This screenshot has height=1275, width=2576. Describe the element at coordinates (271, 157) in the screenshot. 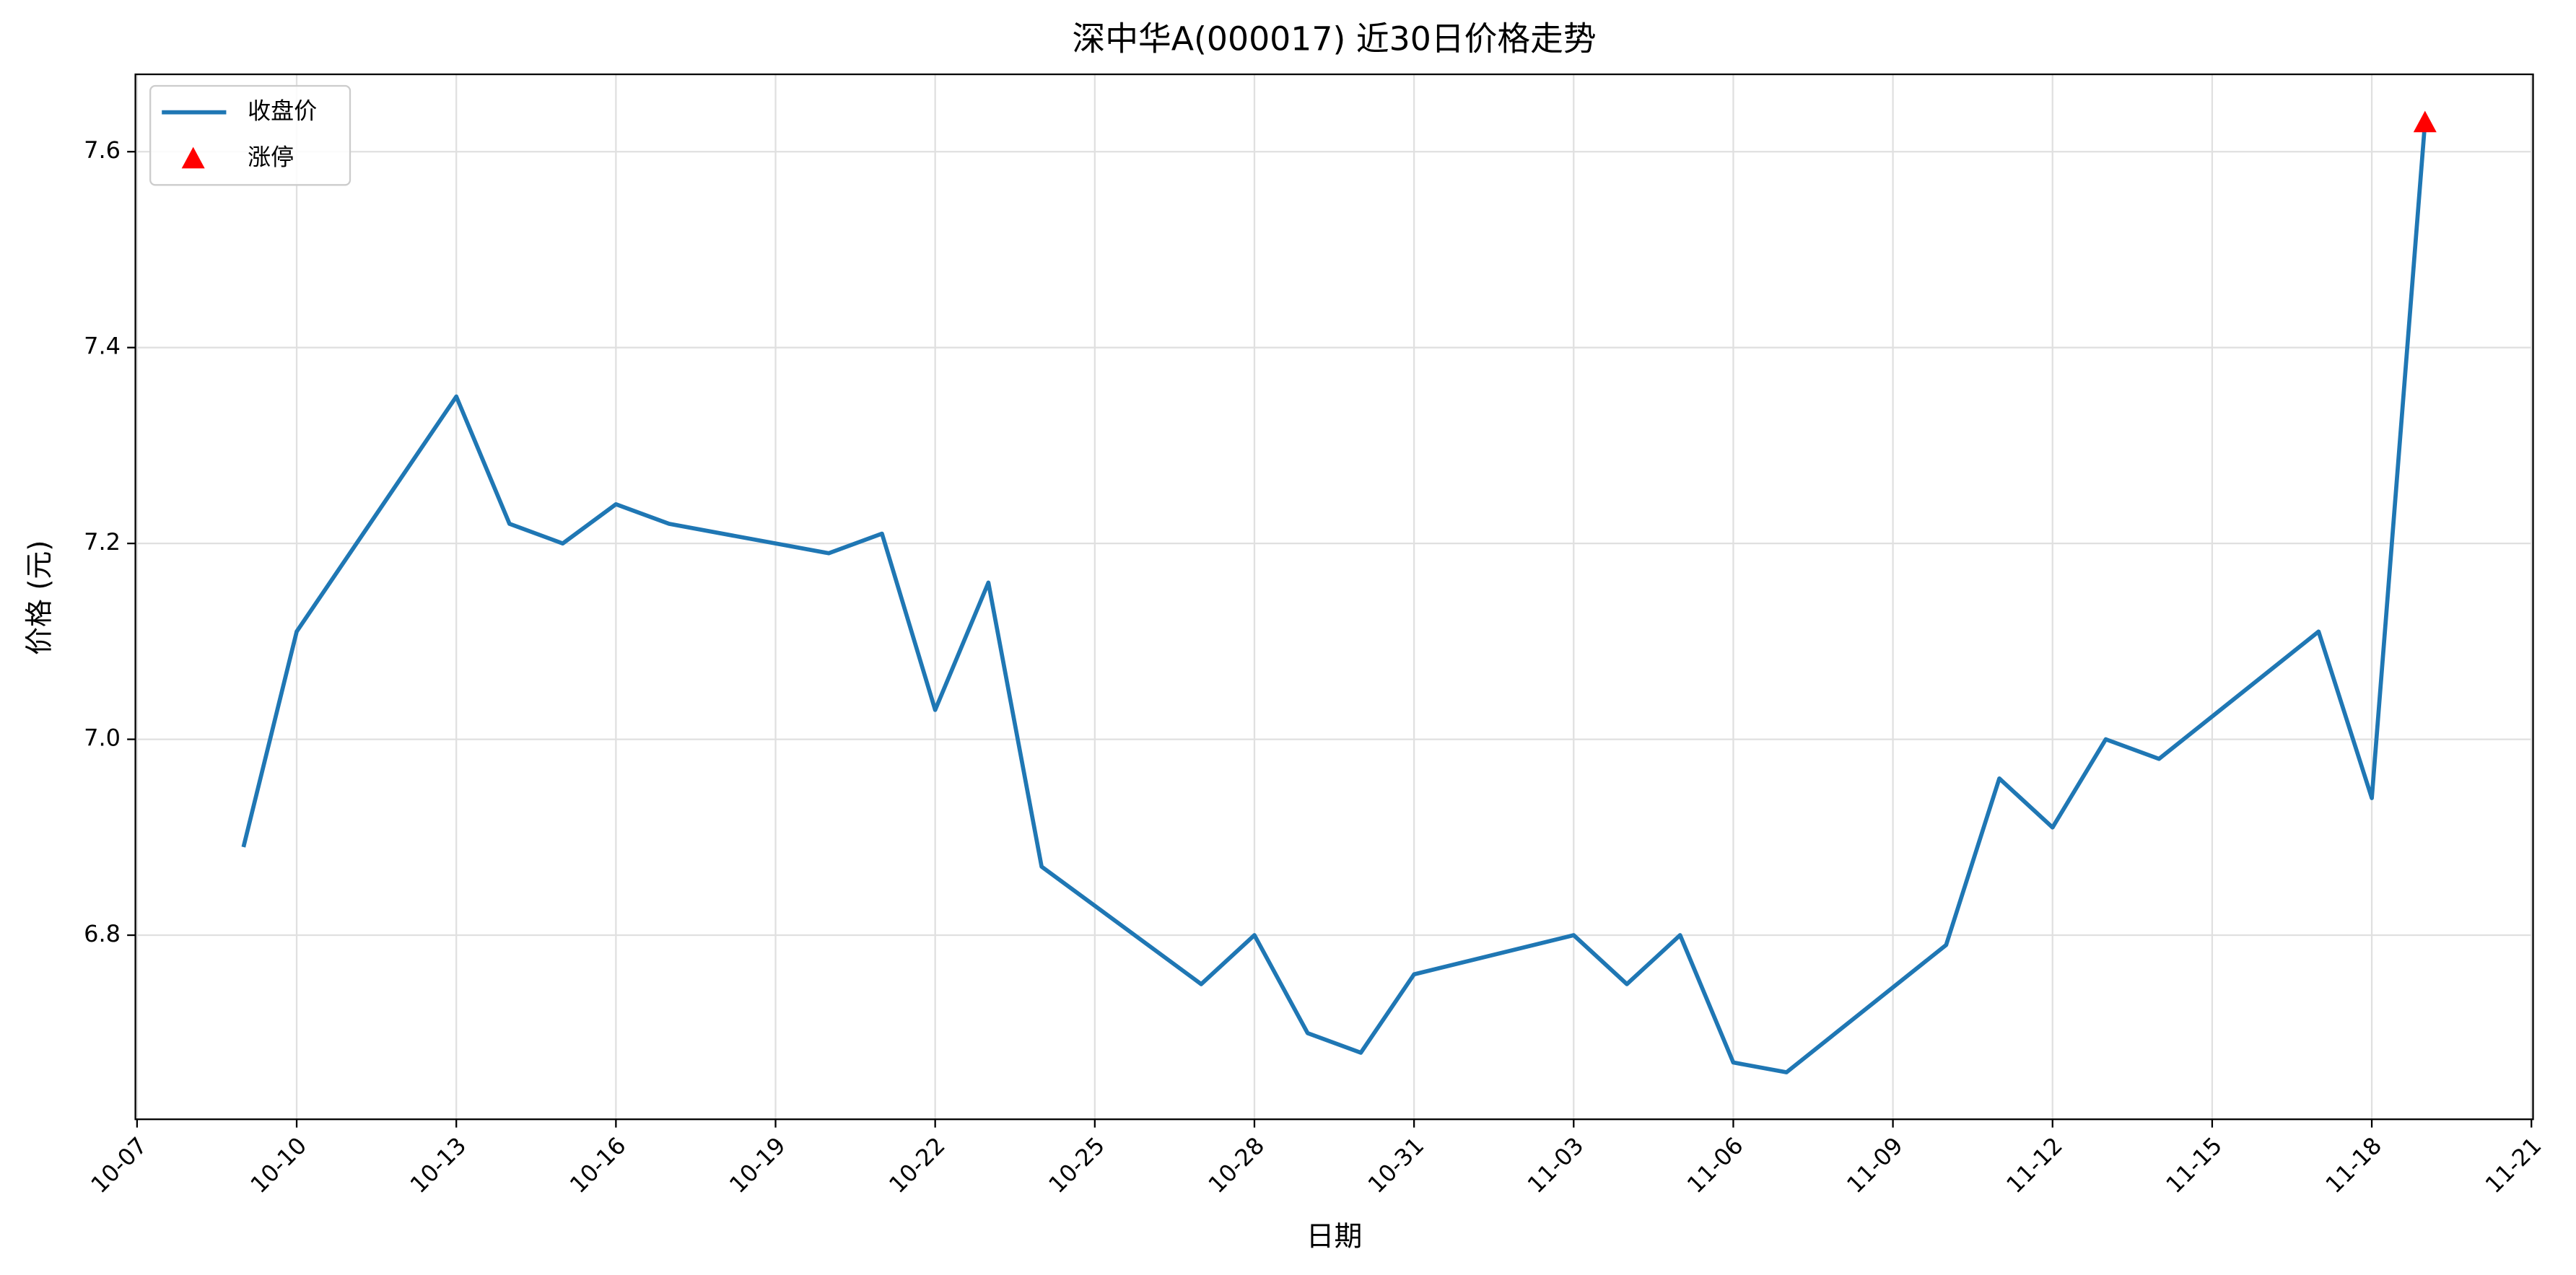

I see `legend-label: 涨停` at that location.